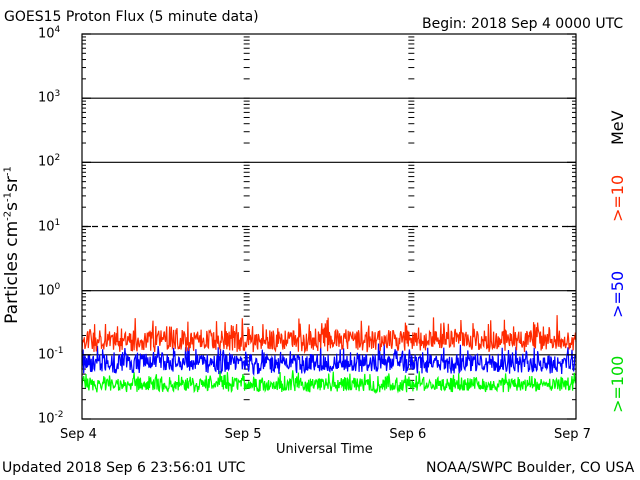 This screenshot has width=640, height=480. I want to click on x-axis-label: Universal Time, so click(324, 449).